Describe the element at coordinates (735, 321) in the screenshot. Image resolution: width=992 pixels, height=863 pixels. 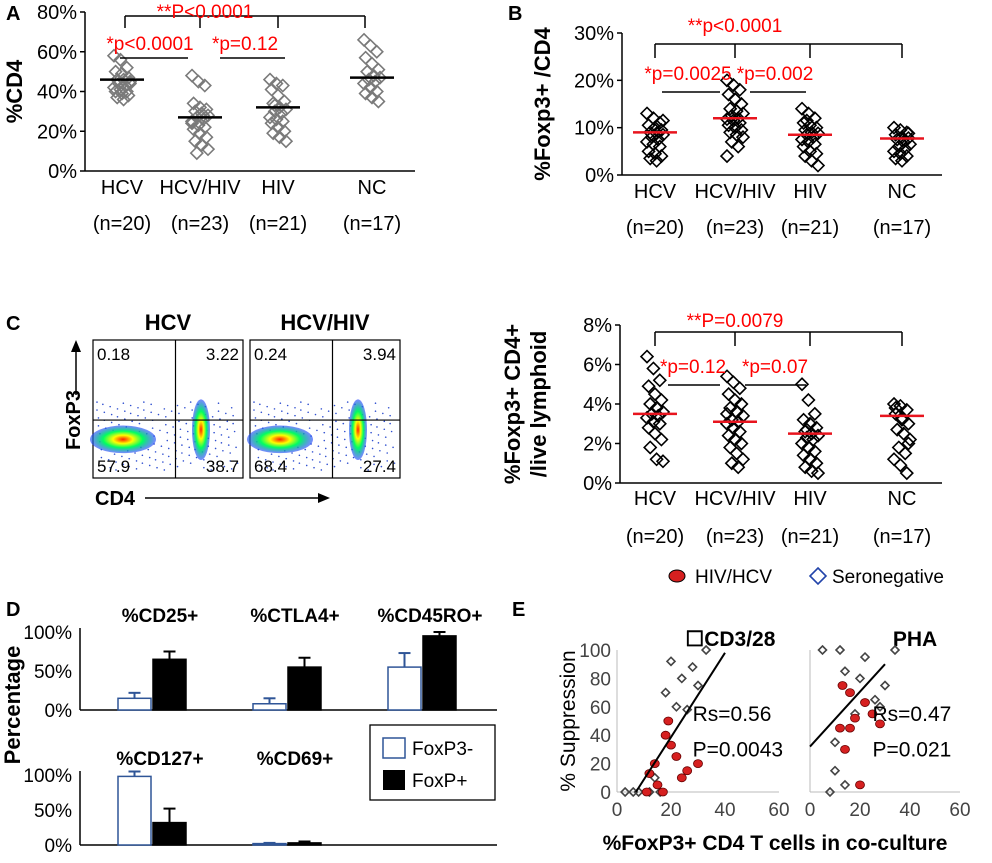
I see `significance-label: **P=0.0079` at that location.